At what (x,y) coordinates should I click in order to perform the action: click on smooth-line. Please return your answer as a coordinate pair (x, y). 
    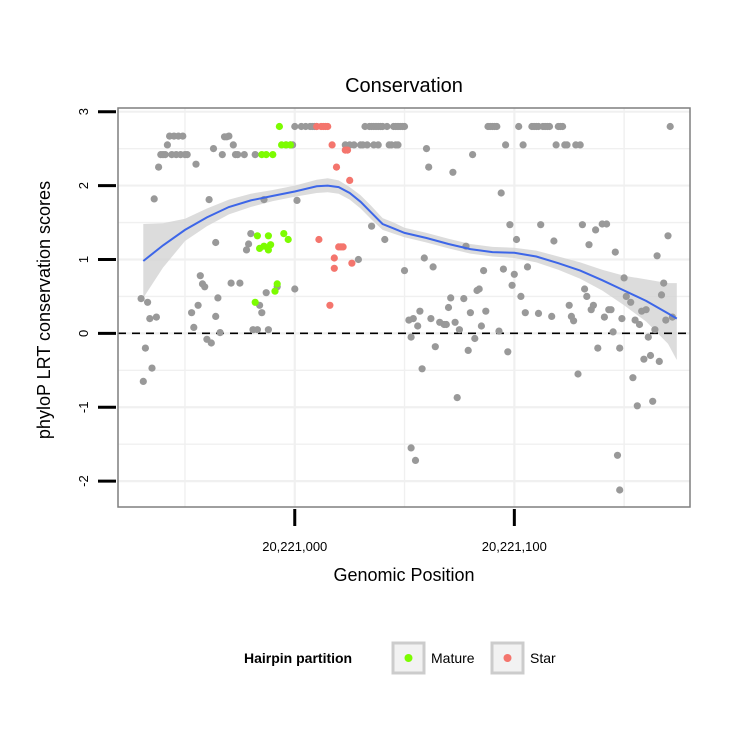
    Looking at the image, I should click on (410, 252).